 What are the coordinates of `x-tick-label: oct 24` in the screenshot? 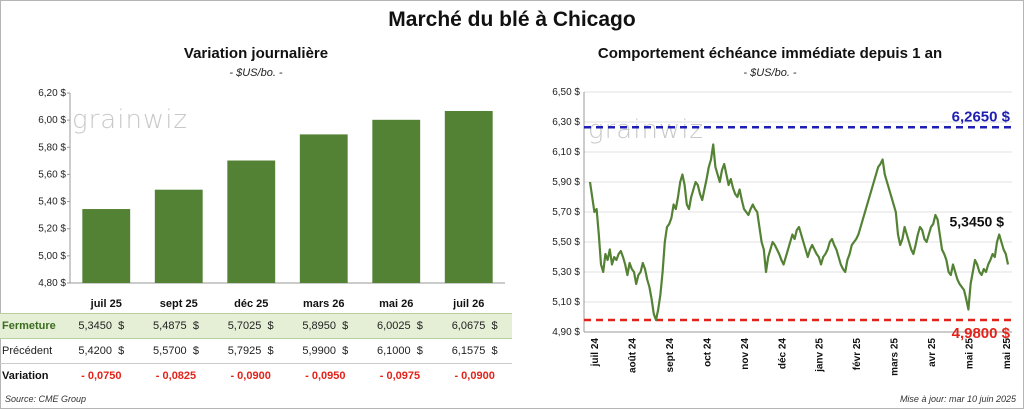 It's located at (707, 352).